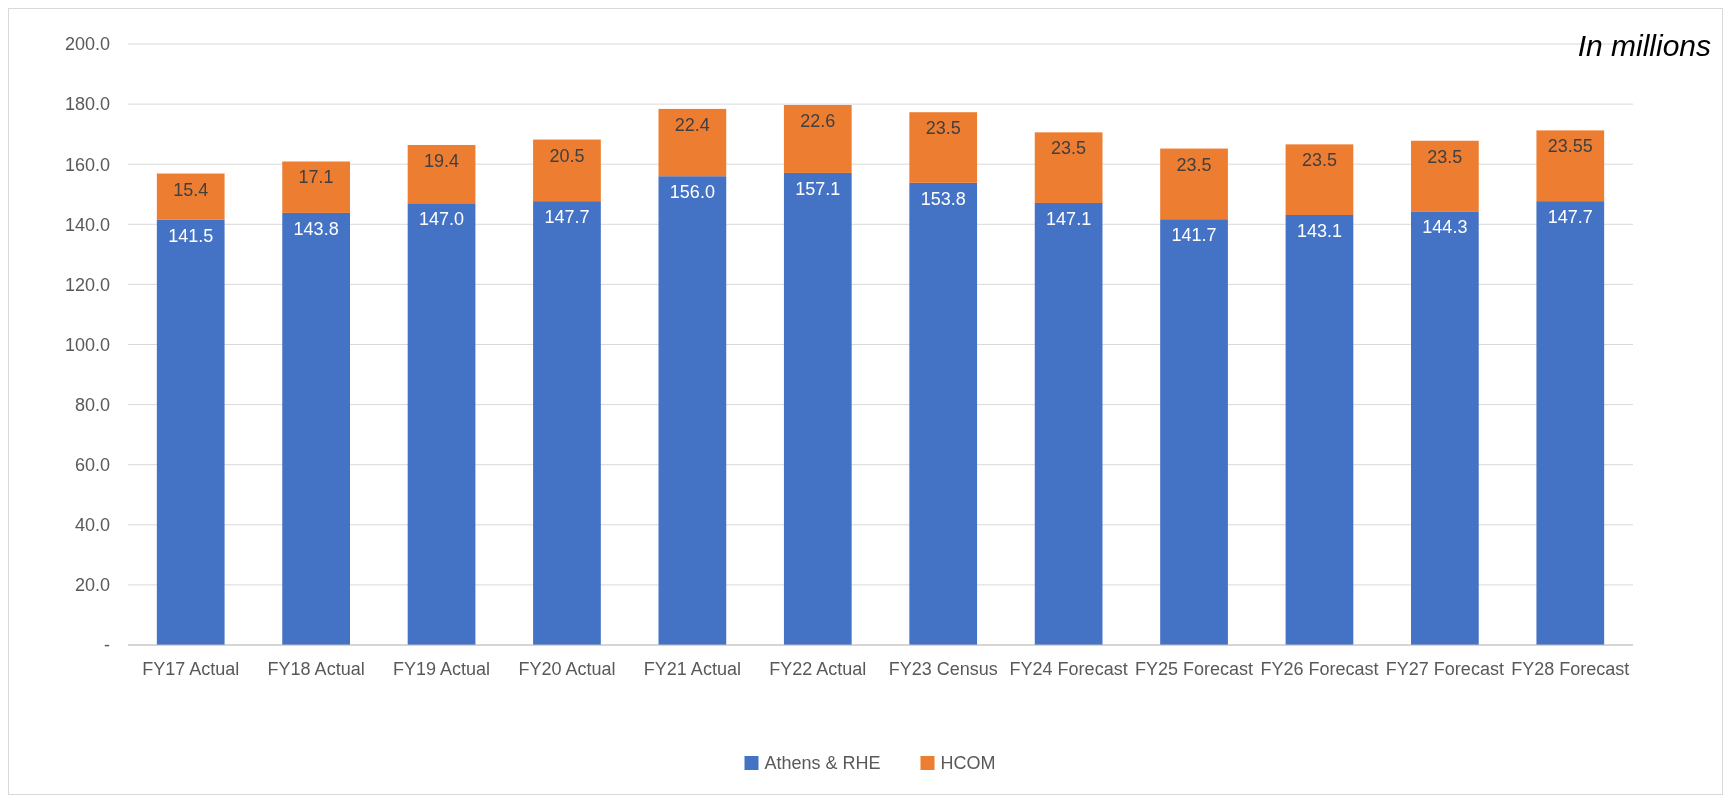  Describe the element at coordinates (1319, 230) in the screenshot. I see `data-label: 143.1` at that location.